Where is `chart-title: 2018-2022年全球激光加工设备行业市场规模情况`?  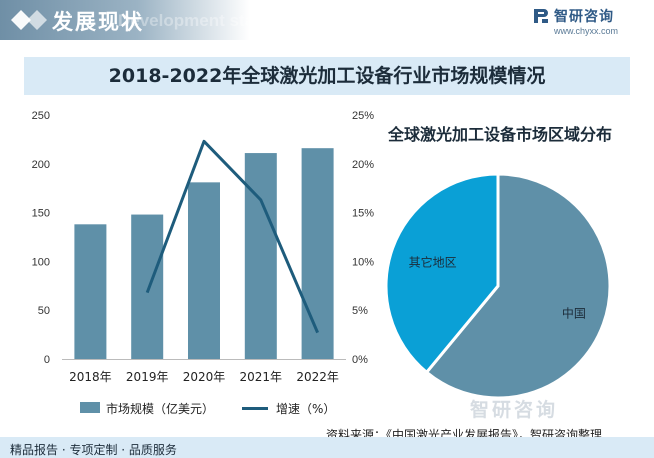
chart-title: 2018-2022年全球激光加工设备行业市场规模情况 is located at coordinates (327, 76).